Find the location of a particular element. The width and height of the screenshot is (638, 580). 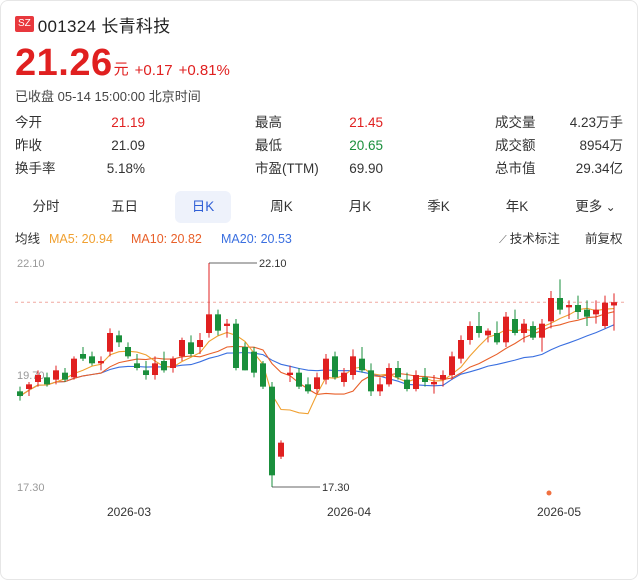

tab-3: 日K is located at coordinates (203, 207).